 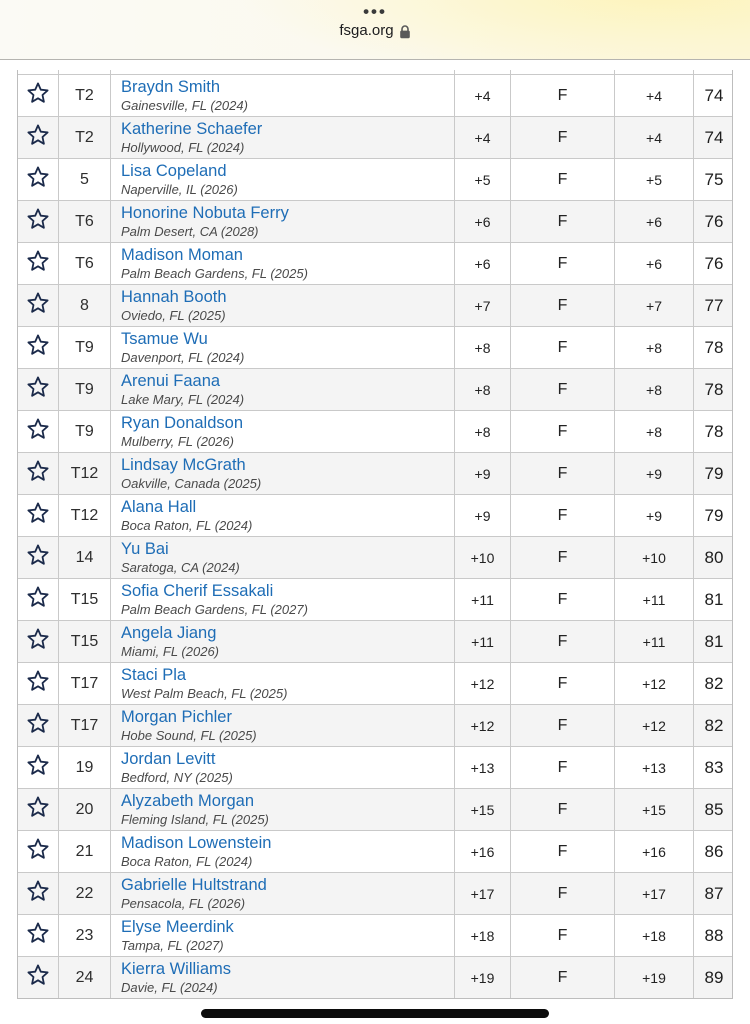 I want to click on player-name-link: Braydn Smith, so click(x=171, y=87).